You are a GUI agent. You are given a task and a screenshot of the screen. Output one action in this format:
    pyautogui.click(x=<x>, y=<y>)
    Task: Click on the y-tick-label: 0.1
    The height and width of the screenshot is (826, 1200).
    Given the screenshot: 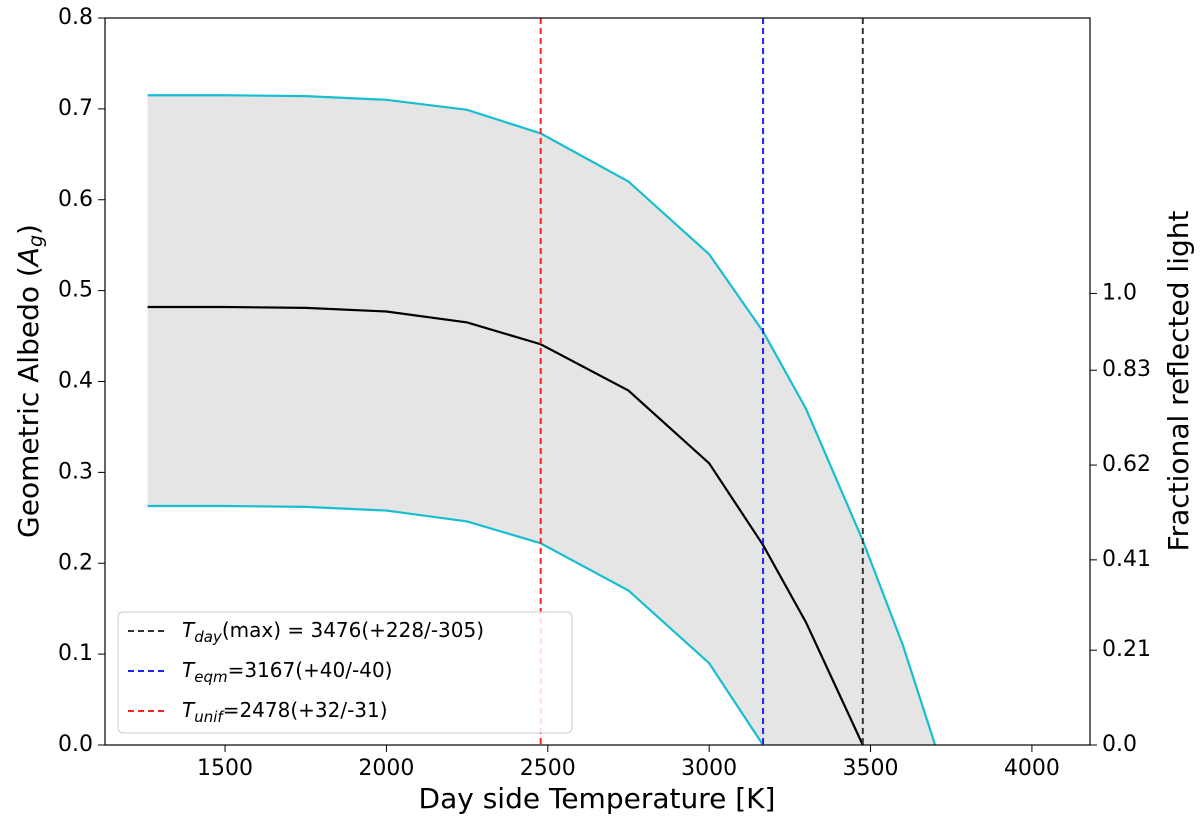 What is the action you would take?
    pyautogui.click(x=75, y=653)
    